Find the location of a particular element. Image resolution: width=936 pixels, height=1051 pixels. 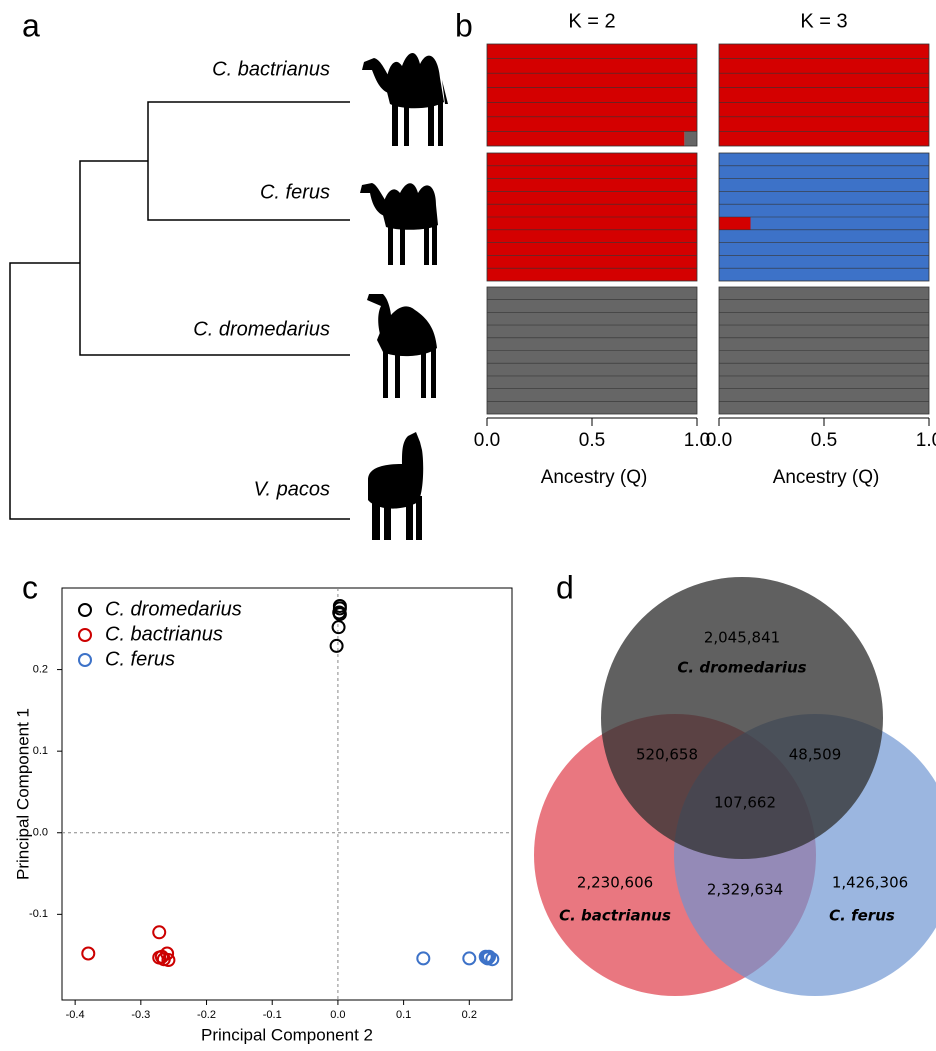

tree is located at coordinates (179, 310).